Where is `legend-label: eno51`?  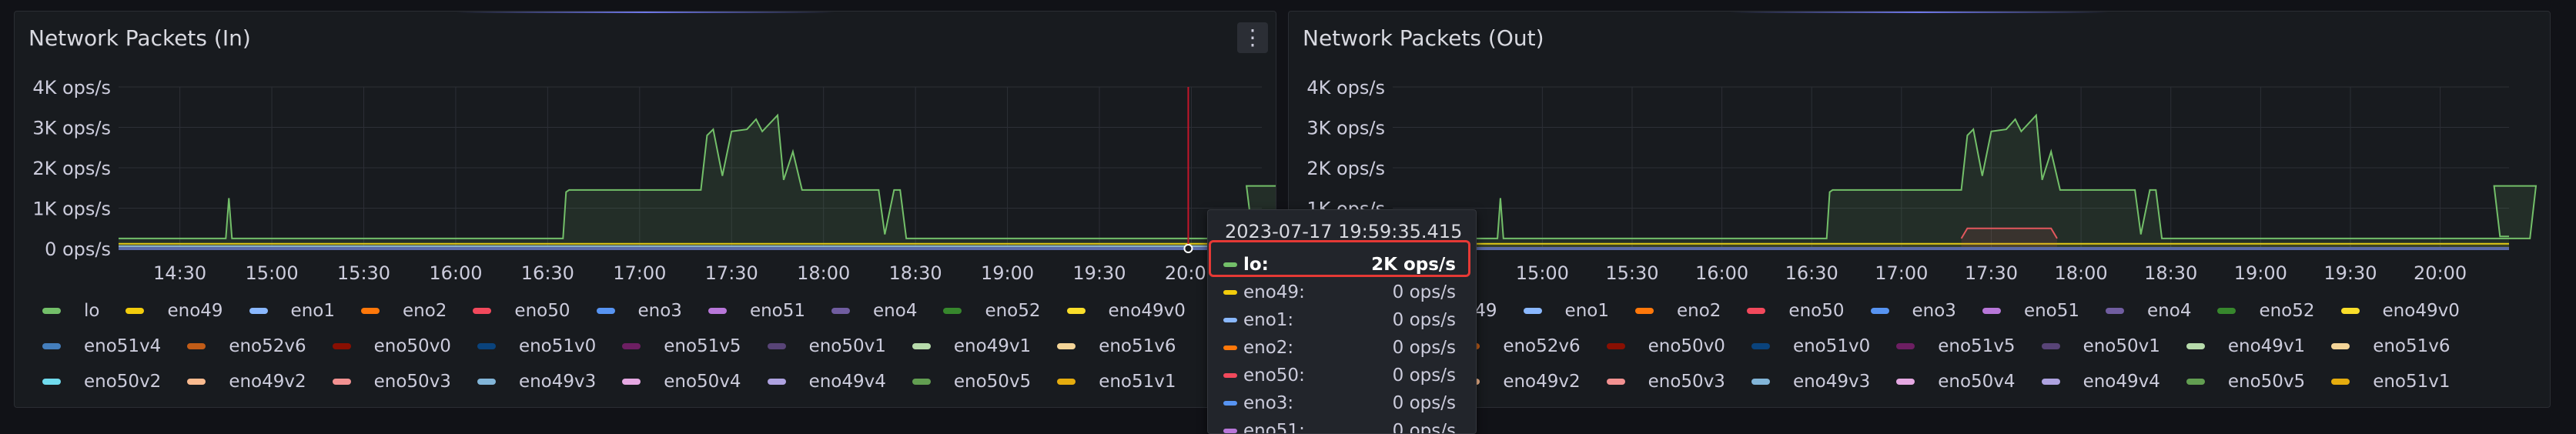
legend-label: eno51 is located at coordinates (2052, 311).